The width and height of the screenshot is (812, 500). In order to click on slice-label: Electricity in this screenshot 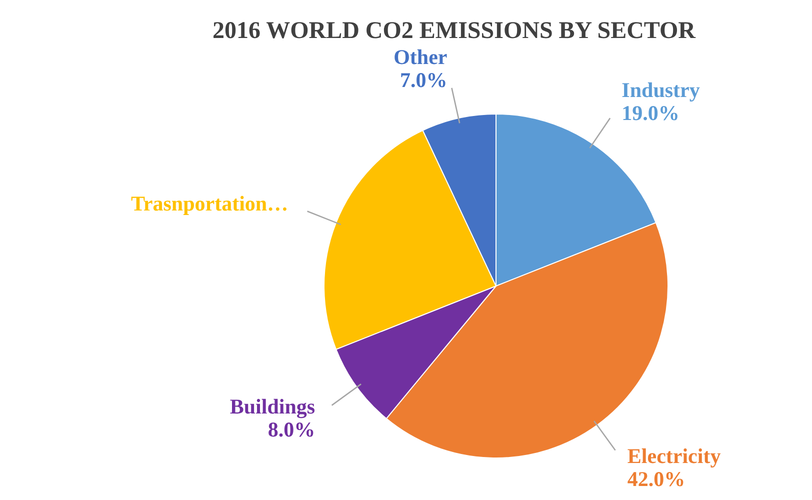, I will do `click(674, 456)`.